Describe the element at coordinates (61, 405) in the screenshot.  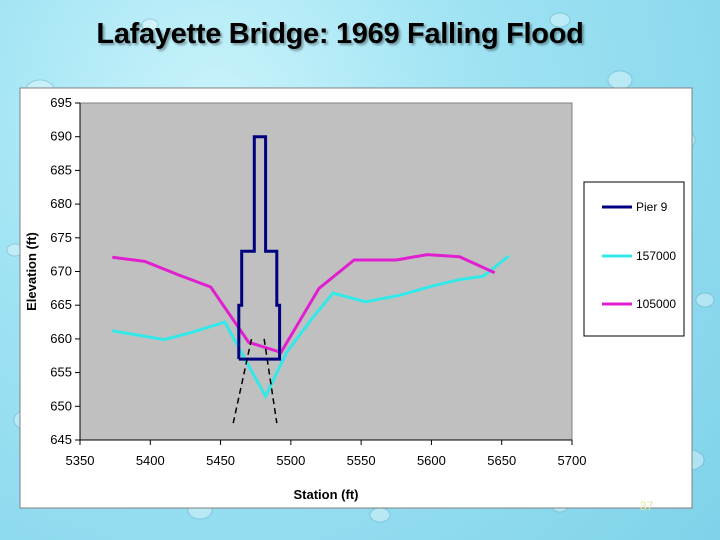
I see `y-tick-label: 650` at that location.